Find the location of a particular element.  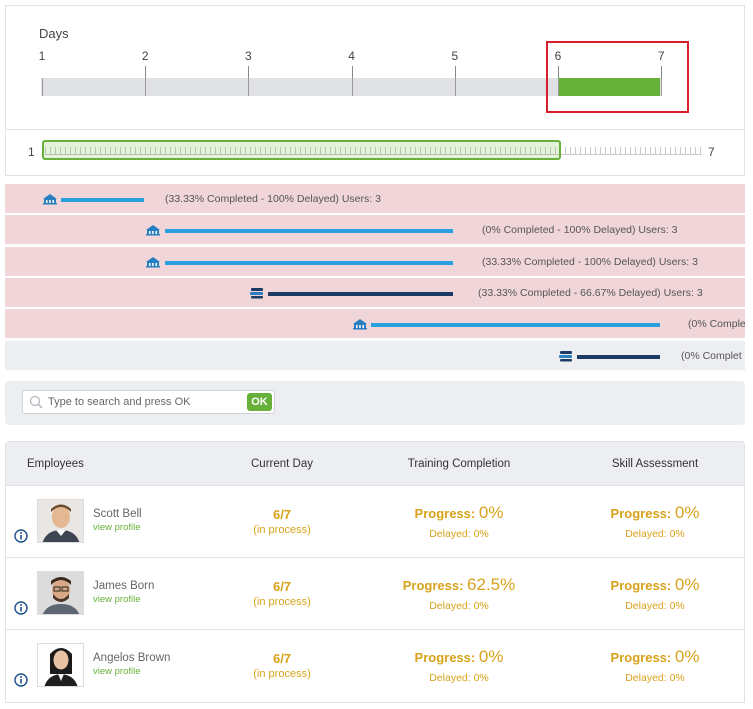

day-tick-label: 4 is located at coordinates (351, 56).